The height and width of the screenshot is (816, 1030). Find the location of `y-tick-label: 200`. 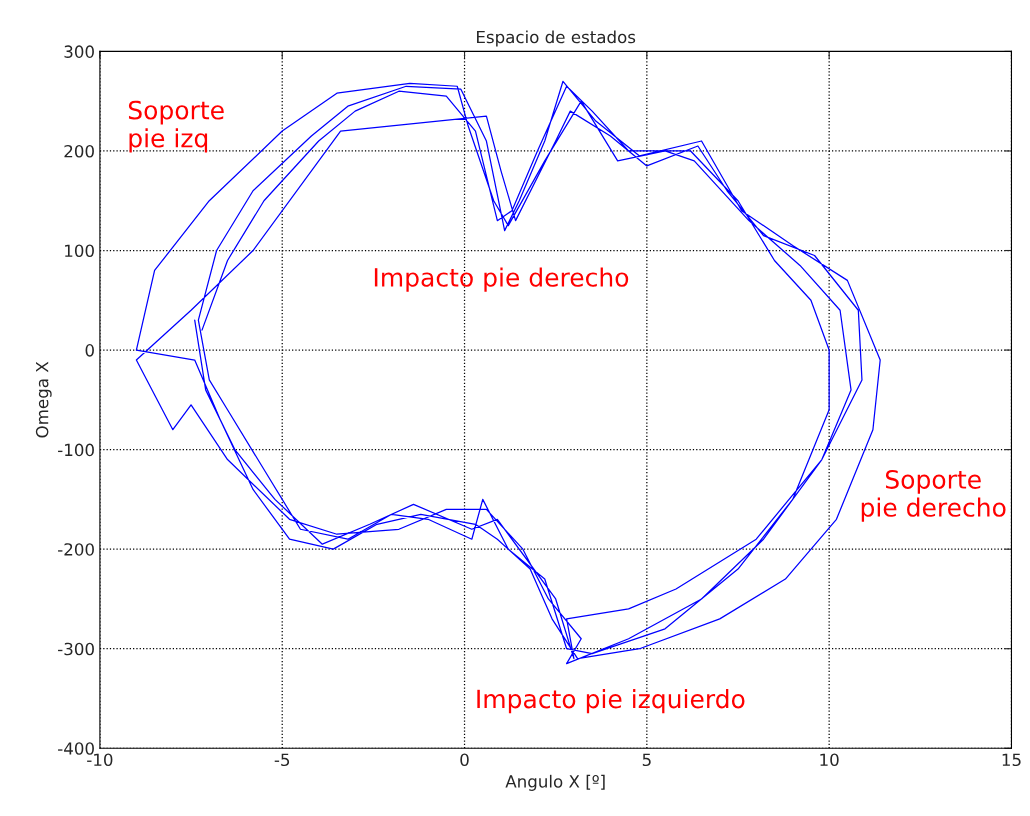

y-tick-label: 200 is located at coordinates (79, 151).